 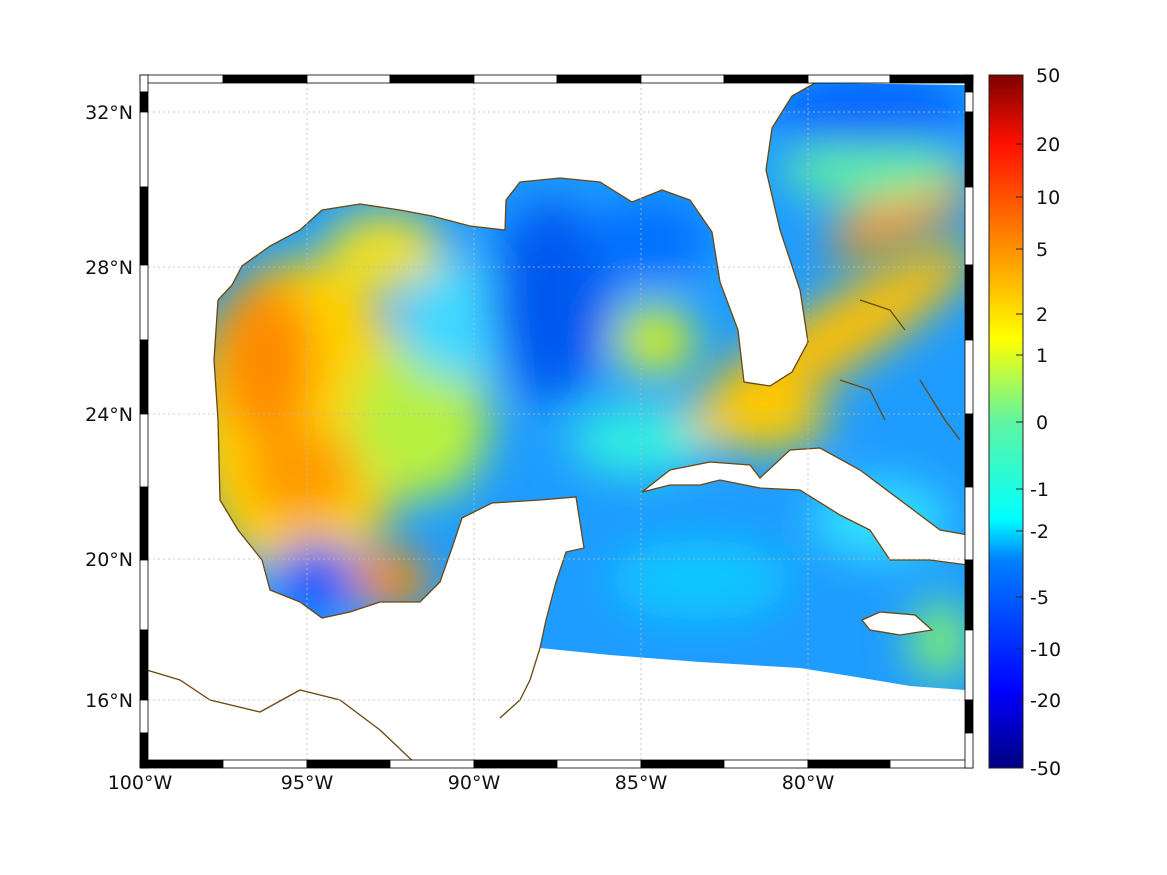 I want to click on colorbar-tick-label: 10, so click(x=1048, y=198).